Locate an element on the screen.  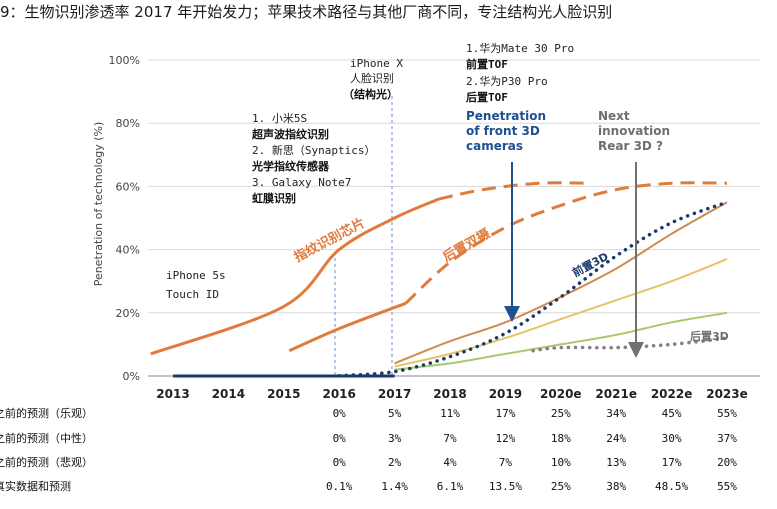
svg-text: Next is located at coordinates (614, 116).